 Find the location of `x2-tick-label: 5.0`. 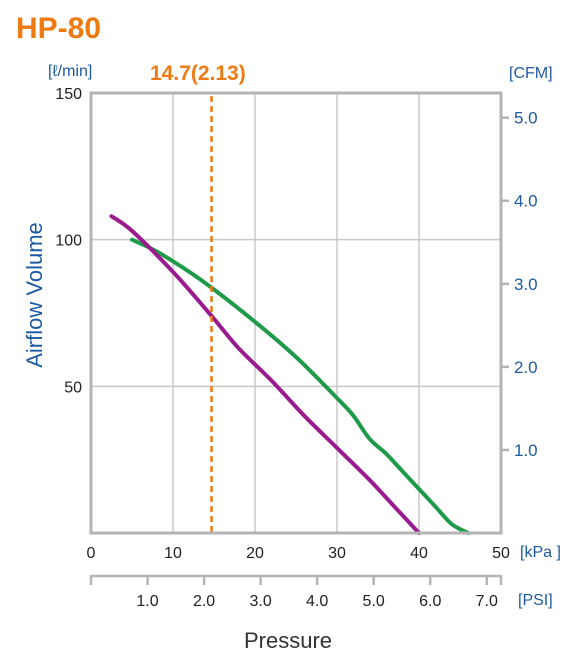

x2-tick-label: 5.0 is located at coordinates (374, 601).